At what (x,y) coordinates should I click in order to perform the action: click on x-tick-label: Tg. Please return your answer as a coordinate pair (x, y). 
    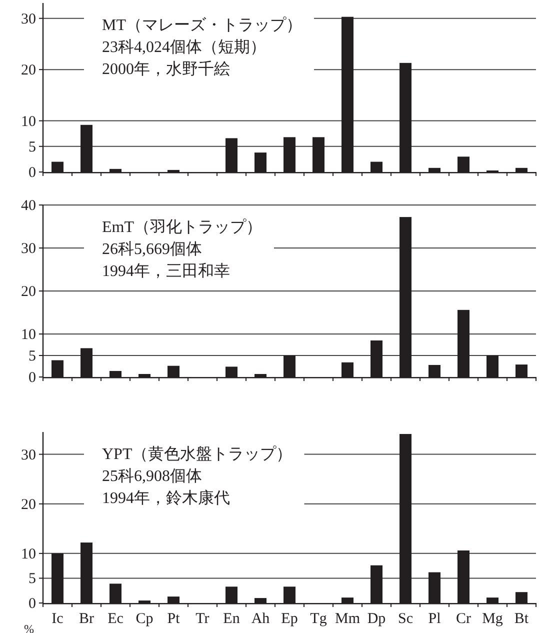
    Looking at the image, I should click on (319, 619).